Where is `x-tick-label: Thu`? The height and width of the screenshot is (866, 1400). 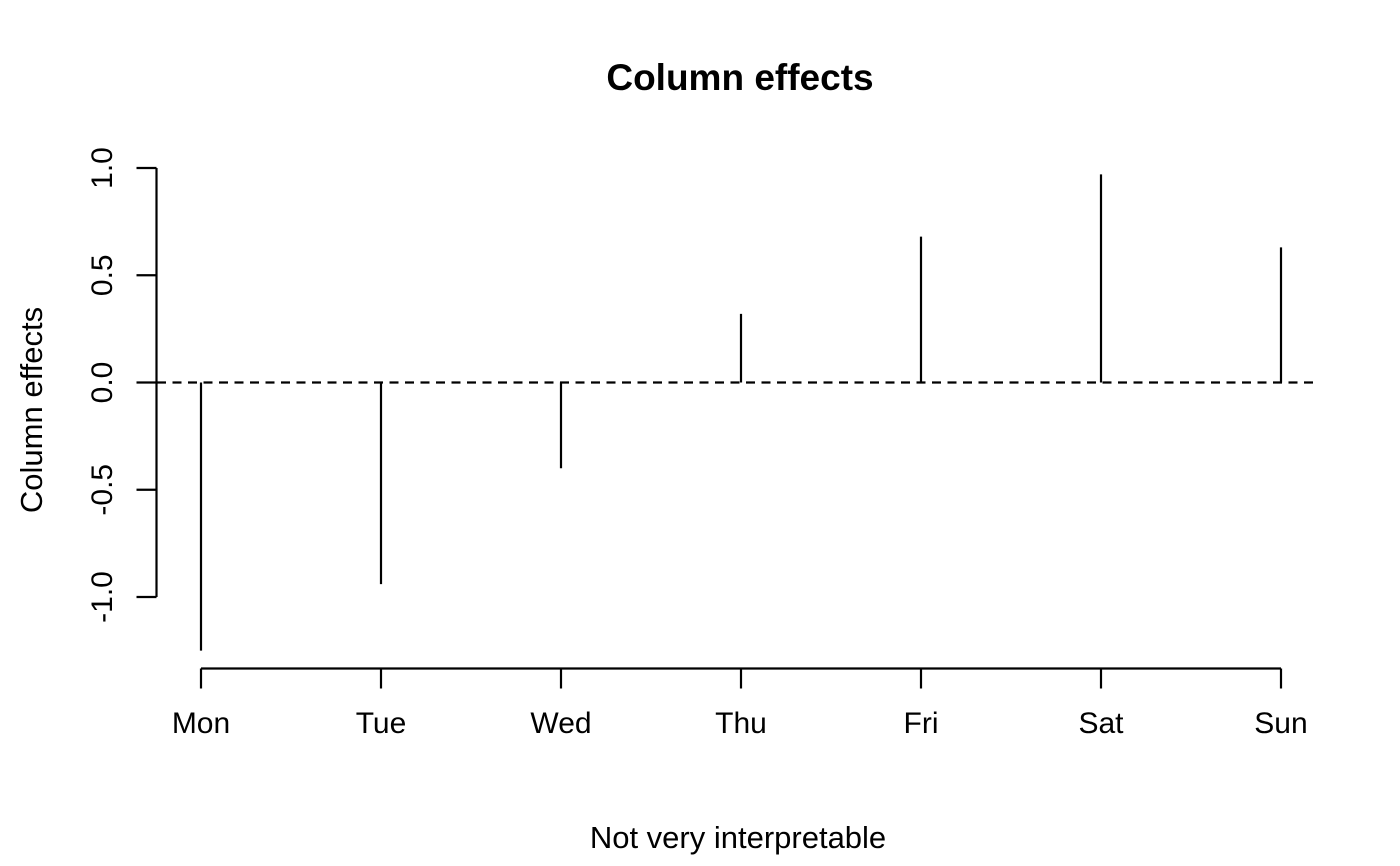
x-tick-label: Thu is located at coordinates (741, 723).